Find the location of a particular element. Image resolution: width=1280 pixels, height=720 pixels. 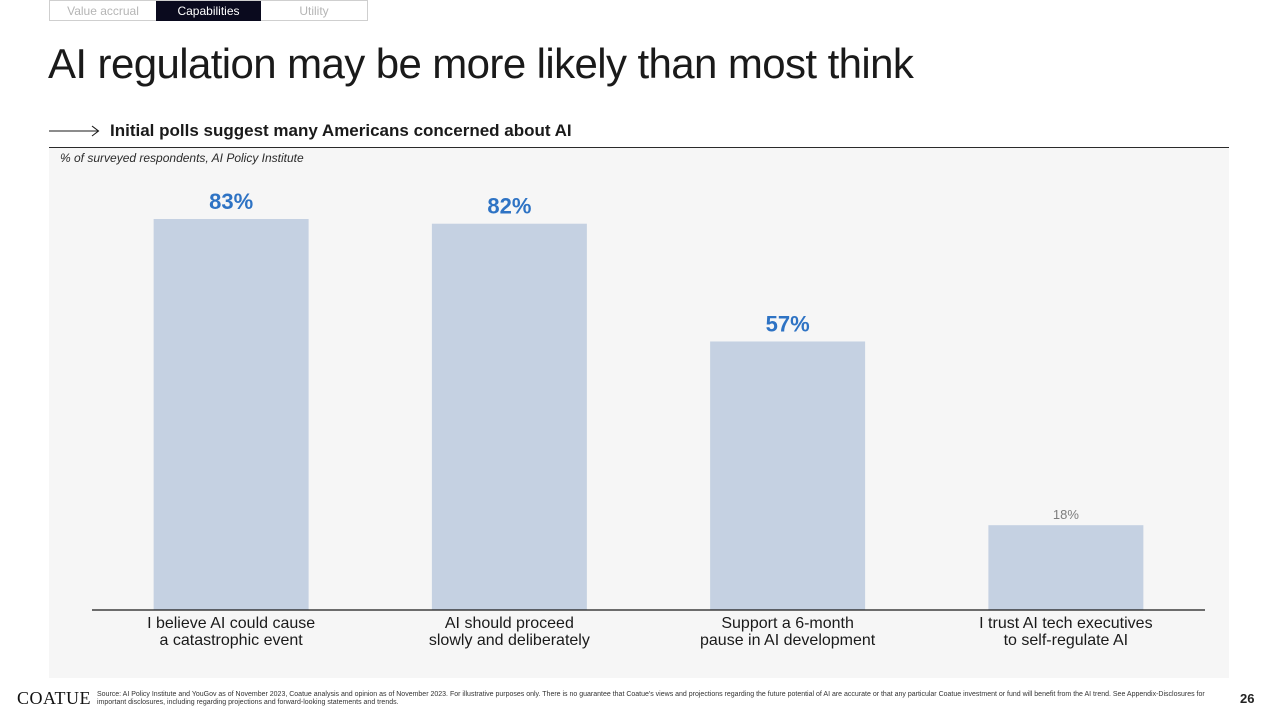

tab-capabilities: Capabilities is located at coordinates (208, 11).